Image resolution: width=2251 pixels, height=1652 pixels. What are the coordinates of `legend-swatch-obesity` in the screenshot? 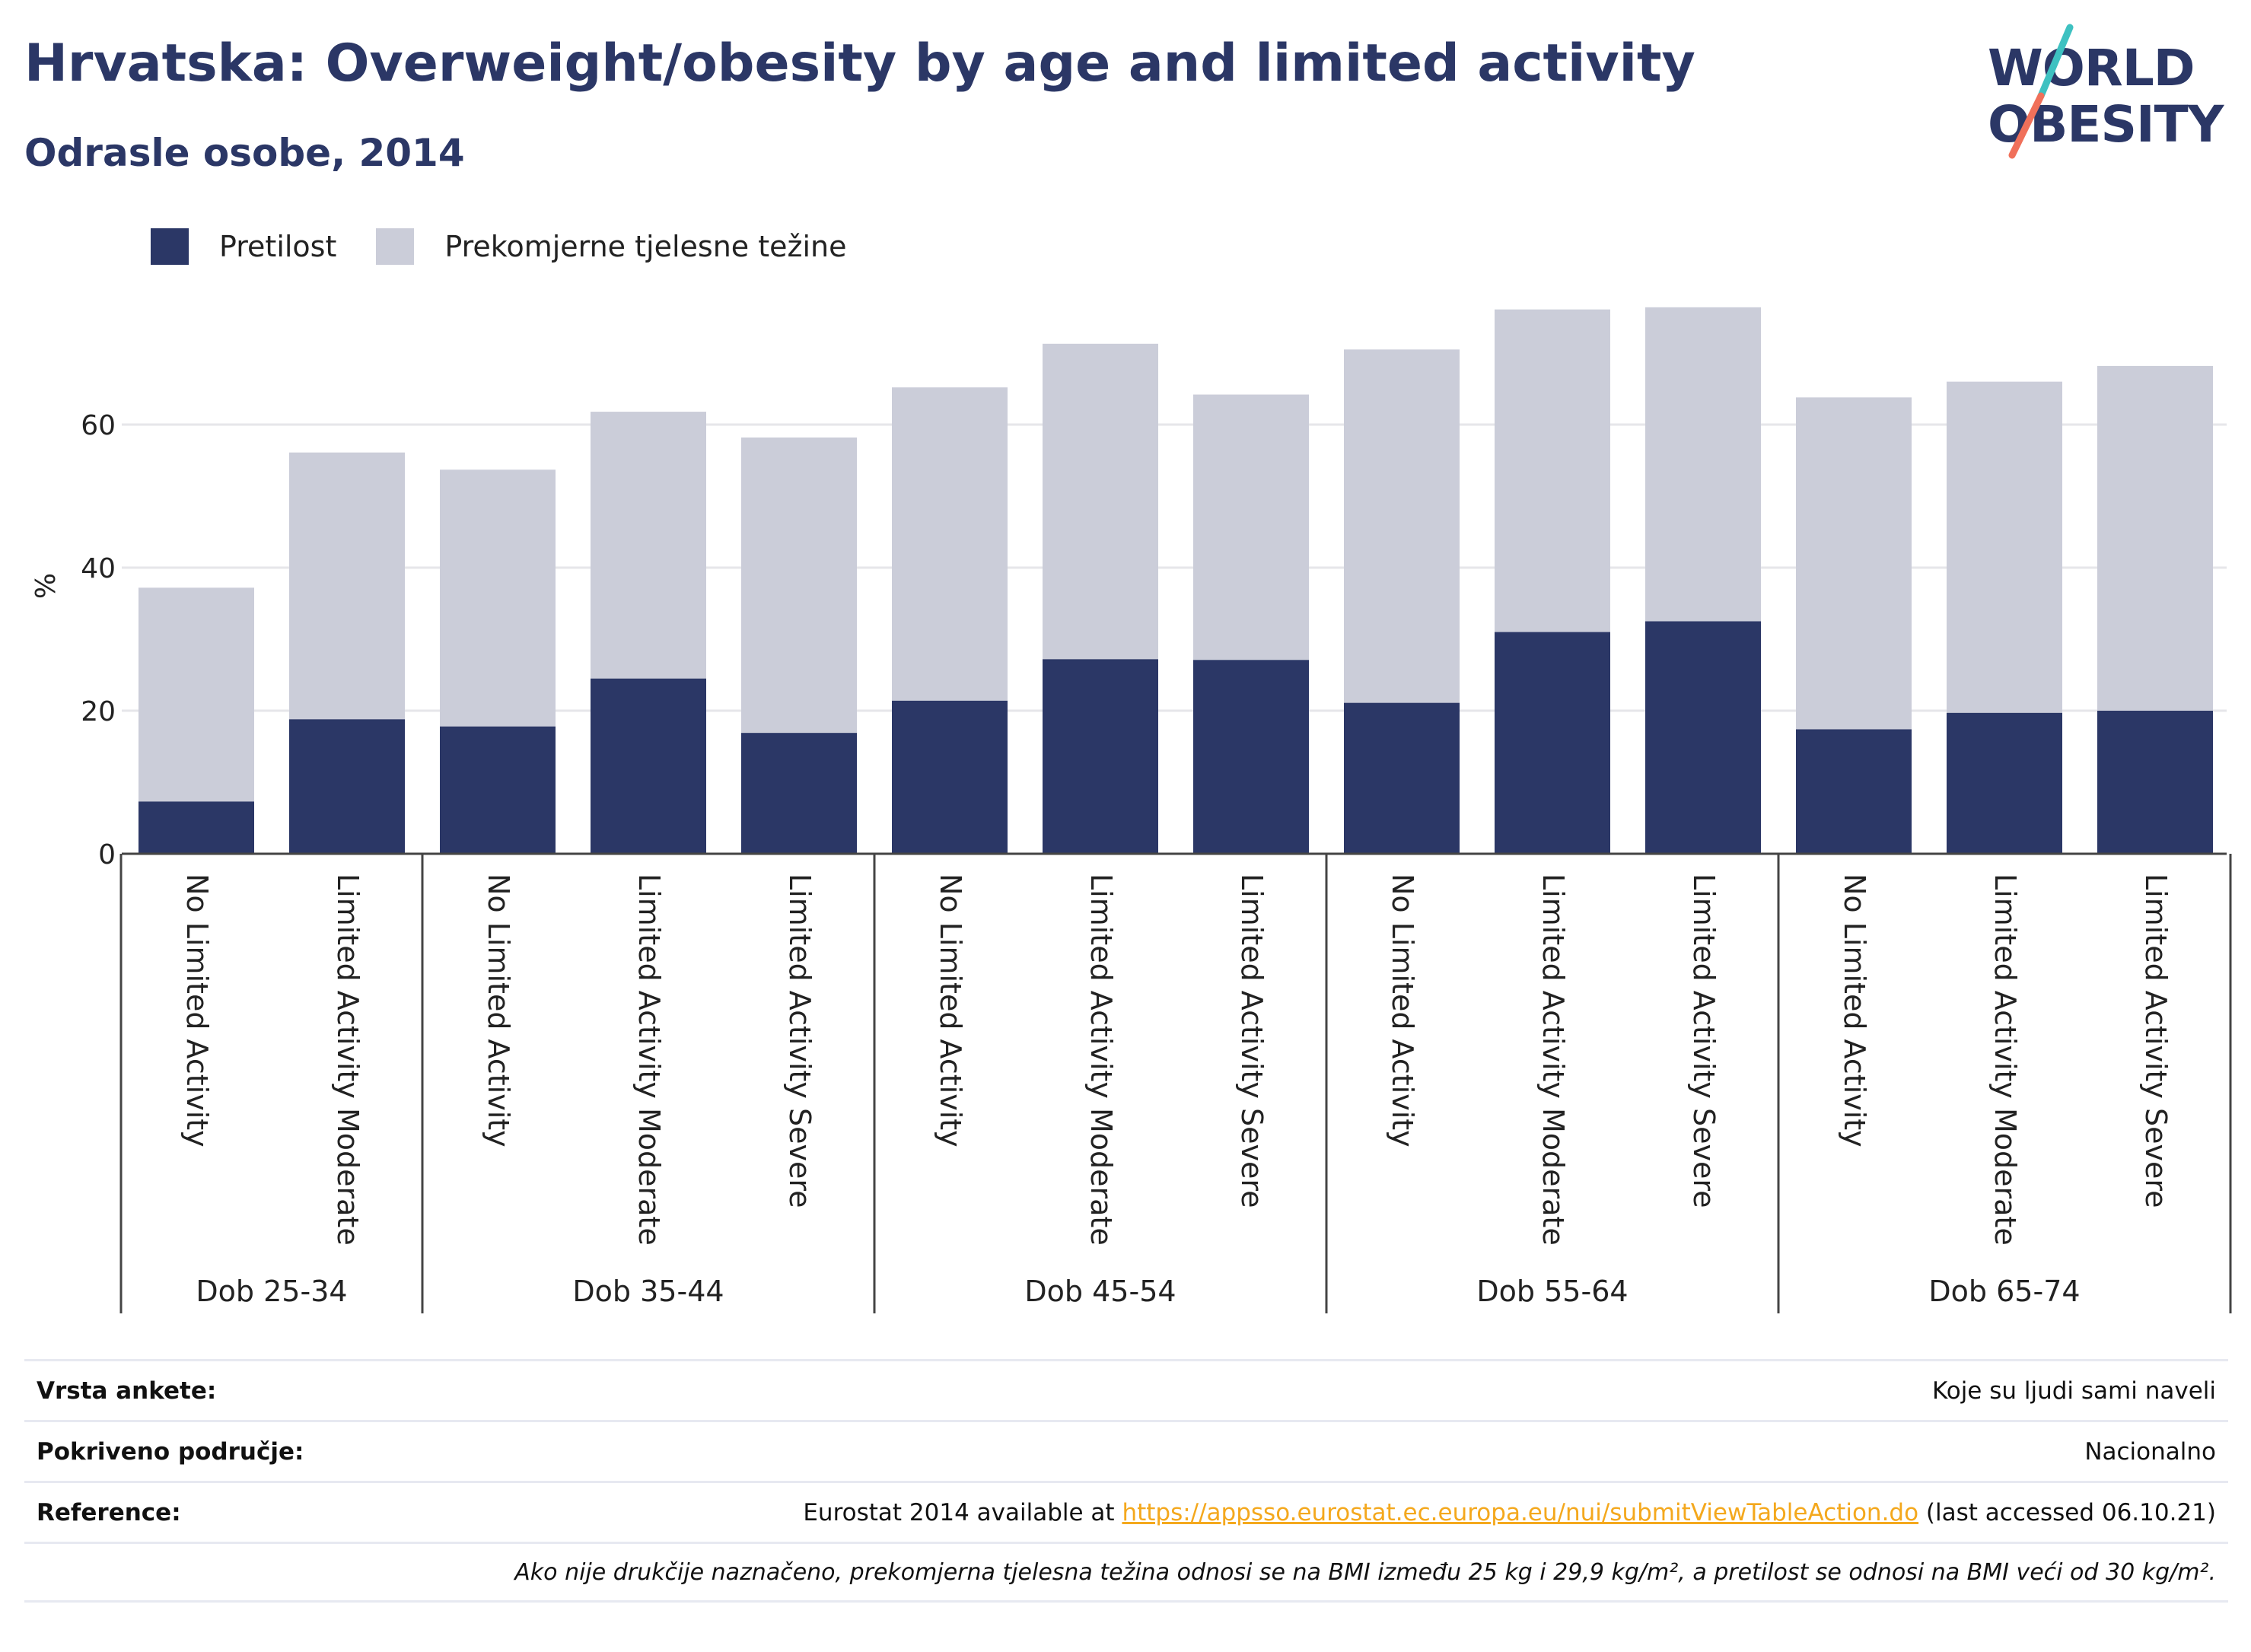 It's located at (170, 246).